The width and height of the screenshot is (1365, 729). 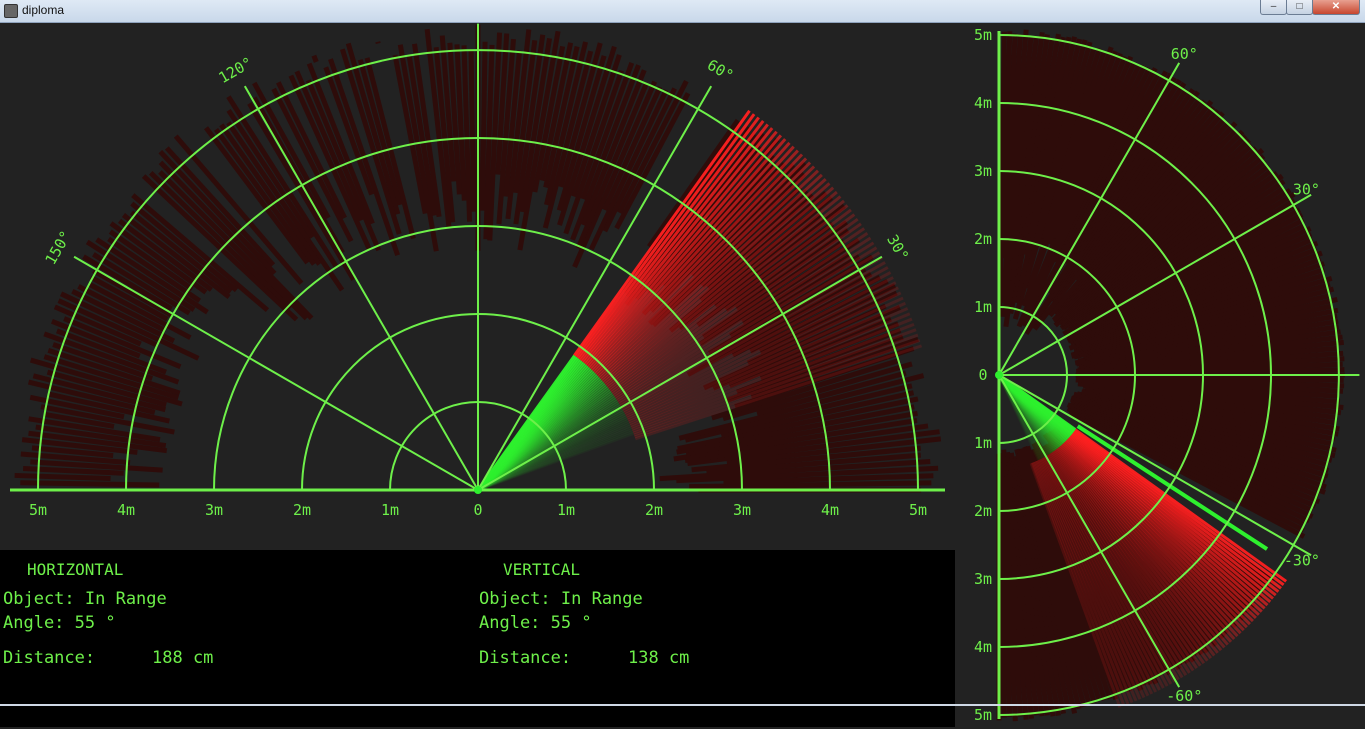 I want to click on range-label: 0, so click(x=477, y=510).